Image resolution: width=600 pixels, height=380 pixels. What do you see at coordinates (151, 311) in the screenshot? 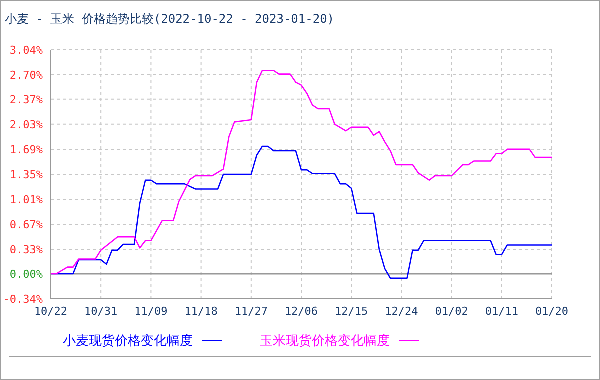
I see `x-tick-label: 11/09` at bounding box center [151, 311].